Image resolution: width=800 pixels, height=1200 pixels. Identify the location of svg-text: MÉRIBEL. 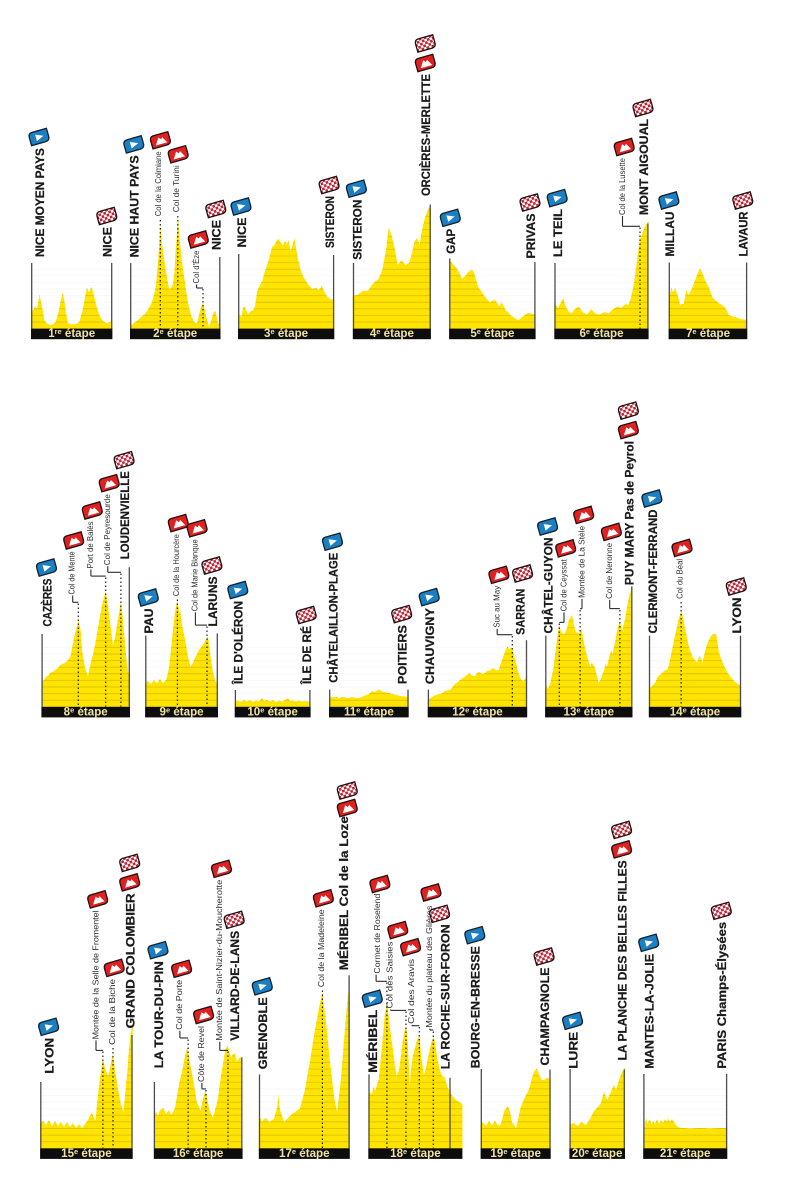
(373, 1041).